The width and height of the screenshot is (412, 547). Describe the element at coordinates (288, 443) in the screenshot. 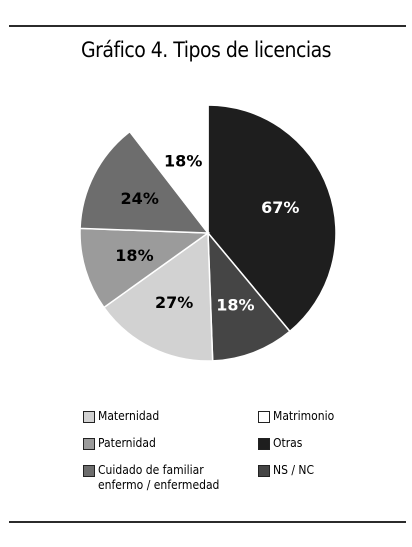

I see `legend-label: Otras` at that location.